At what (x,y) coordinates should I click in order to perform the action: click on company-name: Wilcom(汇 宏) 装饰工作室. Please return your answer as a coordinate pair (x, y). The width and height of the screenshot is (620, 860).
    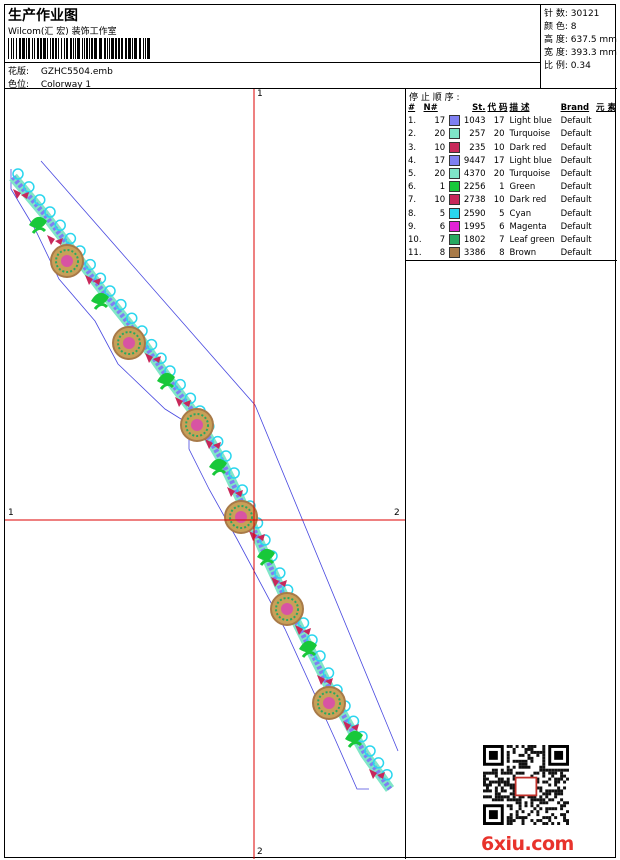
    Looking at the image, I should click on (62, 32).